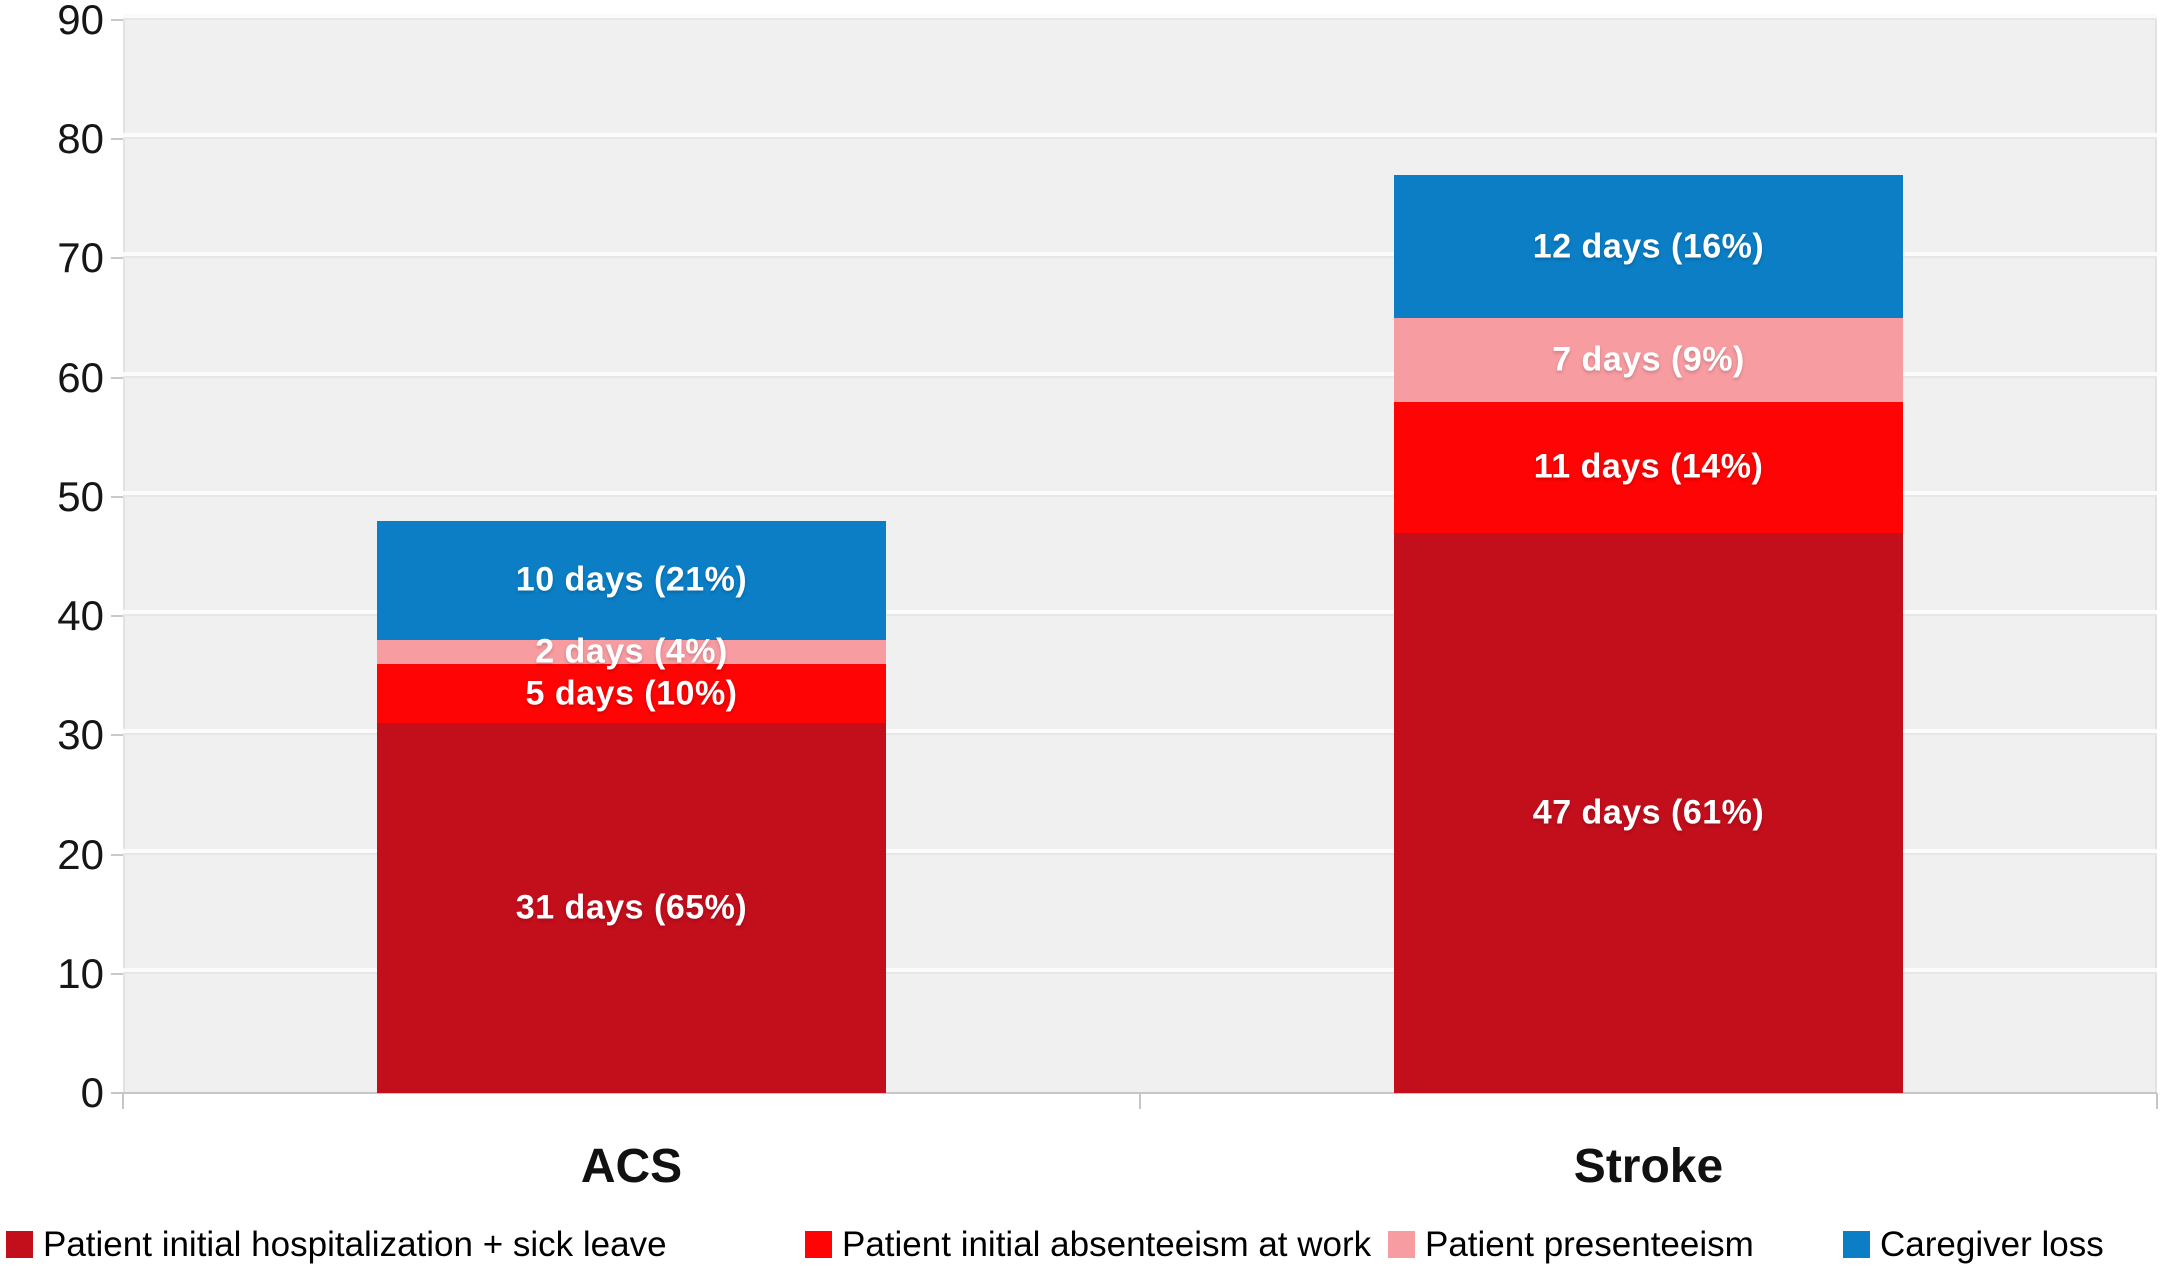 The width and height of the screenshot is (2167, 1275). Describe the element at coordinates (1135, 1093) in the screenshot. I see `x-axis-line` at that location.